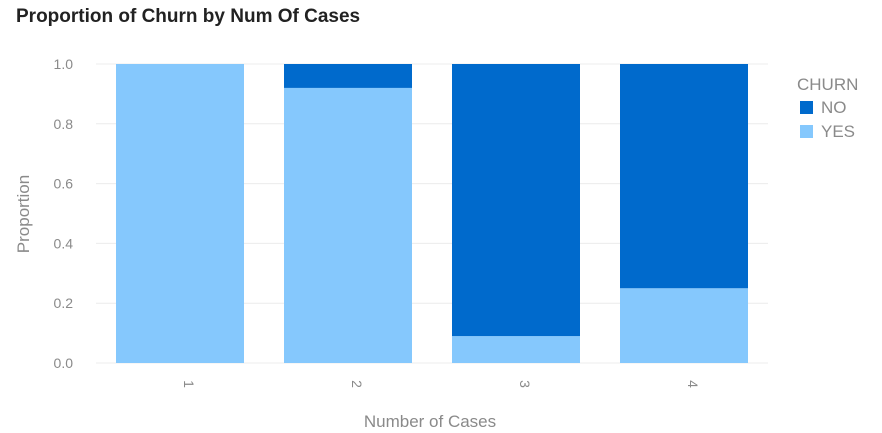 Image resolution: width=882 pixels, height=433 pixels. What do you see at coordinates (64, 243) in the screenshot?
I see `y-tick-label: 0.4` at bounding box center [64, 243].